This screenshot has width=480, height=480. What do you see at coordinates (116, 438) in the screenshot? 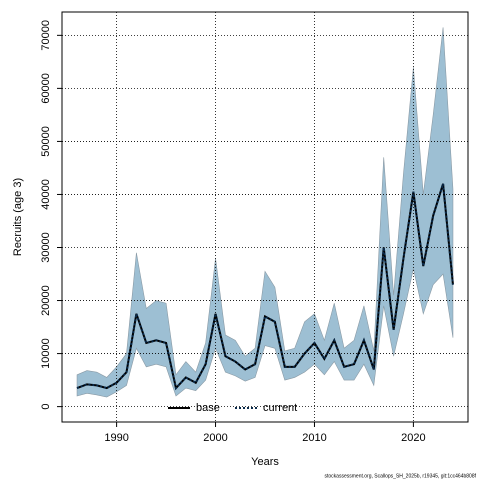
I see `x-tick-label: 1990` at bounding box center [116, 438].